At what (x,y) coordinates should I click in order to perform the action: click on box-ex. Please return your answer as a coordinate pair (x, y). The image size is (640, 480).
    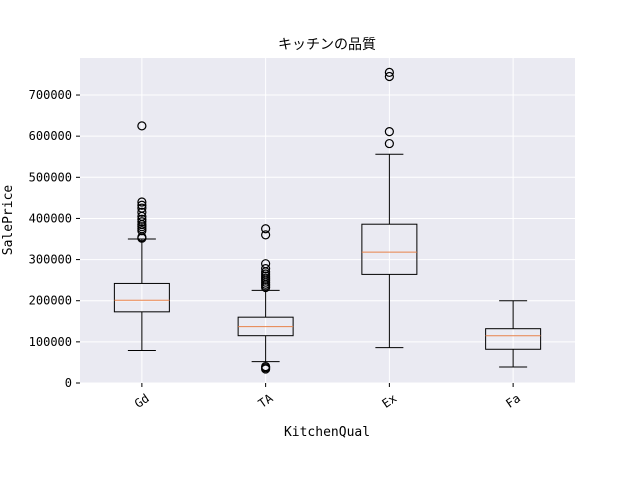
    Looking at the image, I should click on (389, 208).